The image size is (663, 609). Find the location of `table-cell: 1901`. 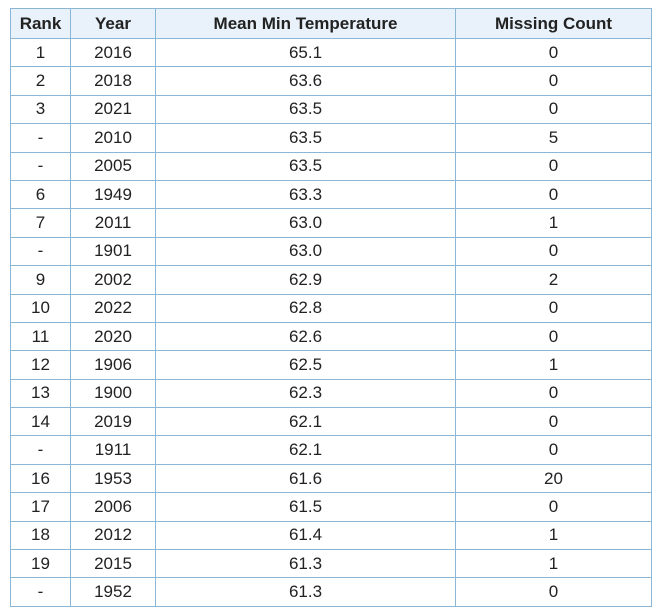

table-cell: 1901 is located at coordinates (113, 251).